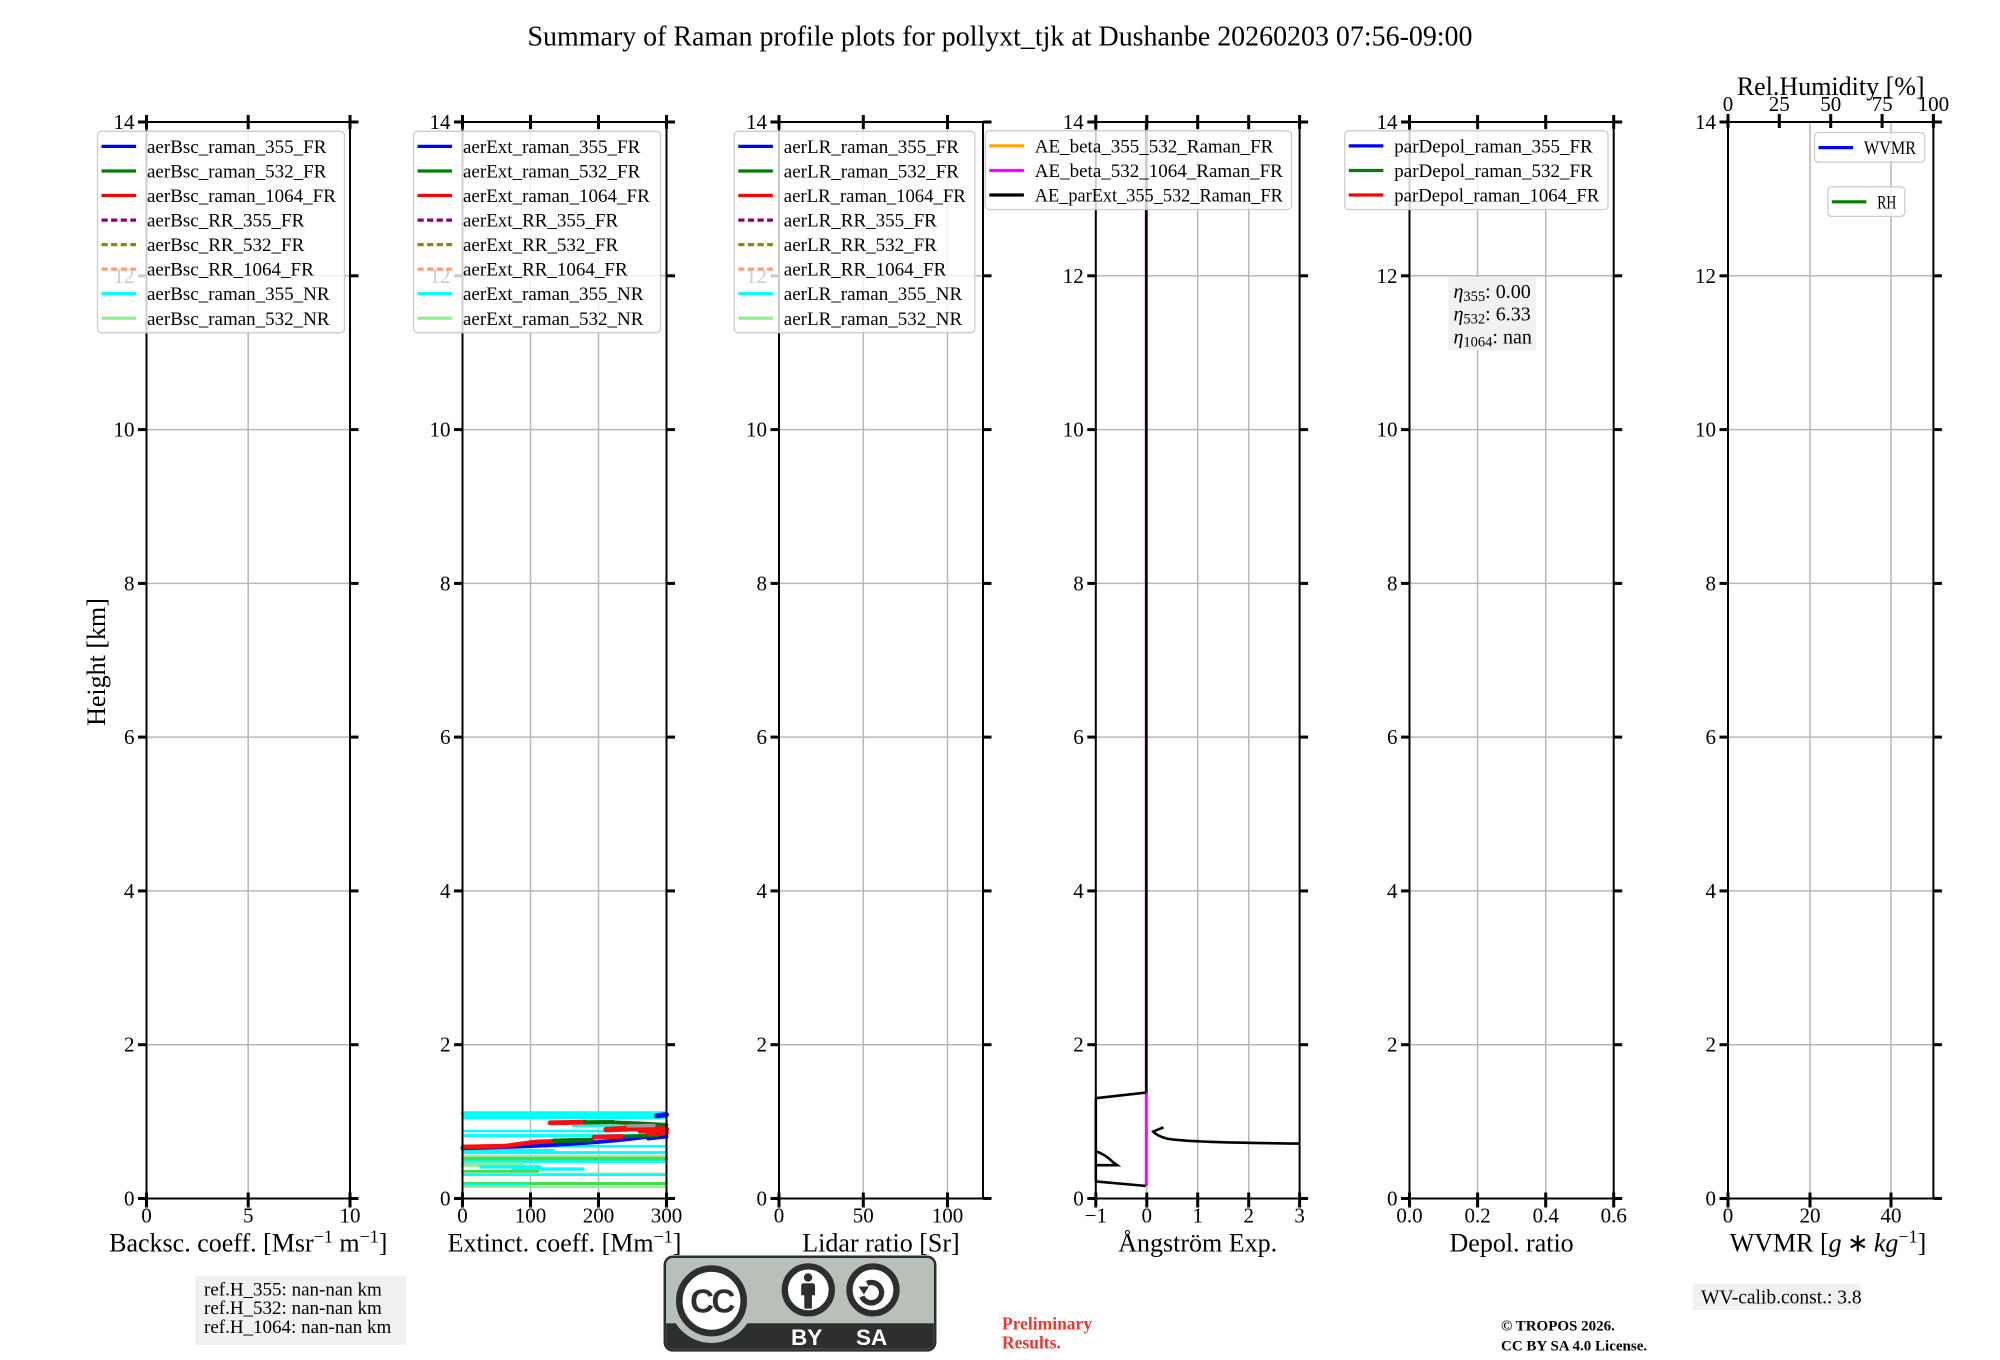 The image size is (2000, 1360). I want to click on svg-text: 40, so click(1891, 1216).